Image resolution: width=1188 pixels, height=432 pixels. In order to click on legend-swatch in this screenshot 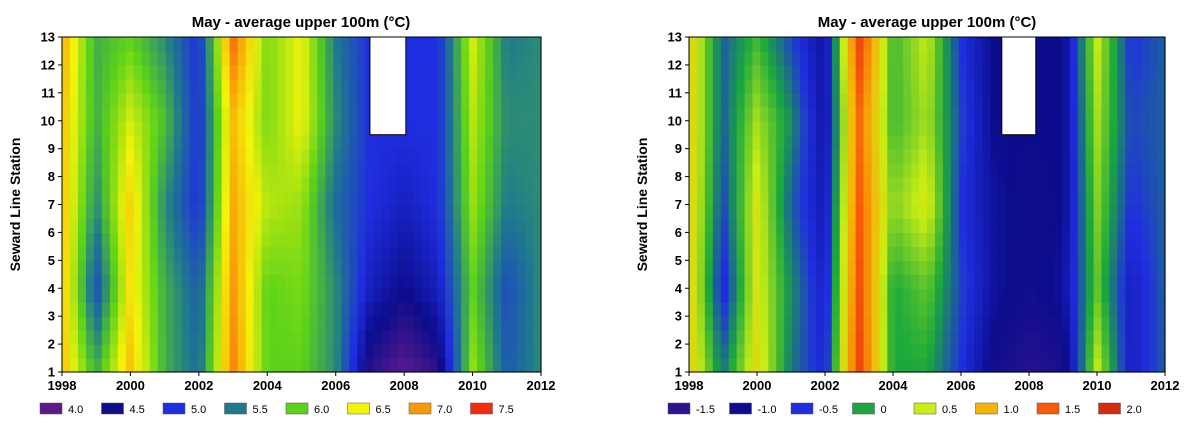, I will do `click(112, 408)`.